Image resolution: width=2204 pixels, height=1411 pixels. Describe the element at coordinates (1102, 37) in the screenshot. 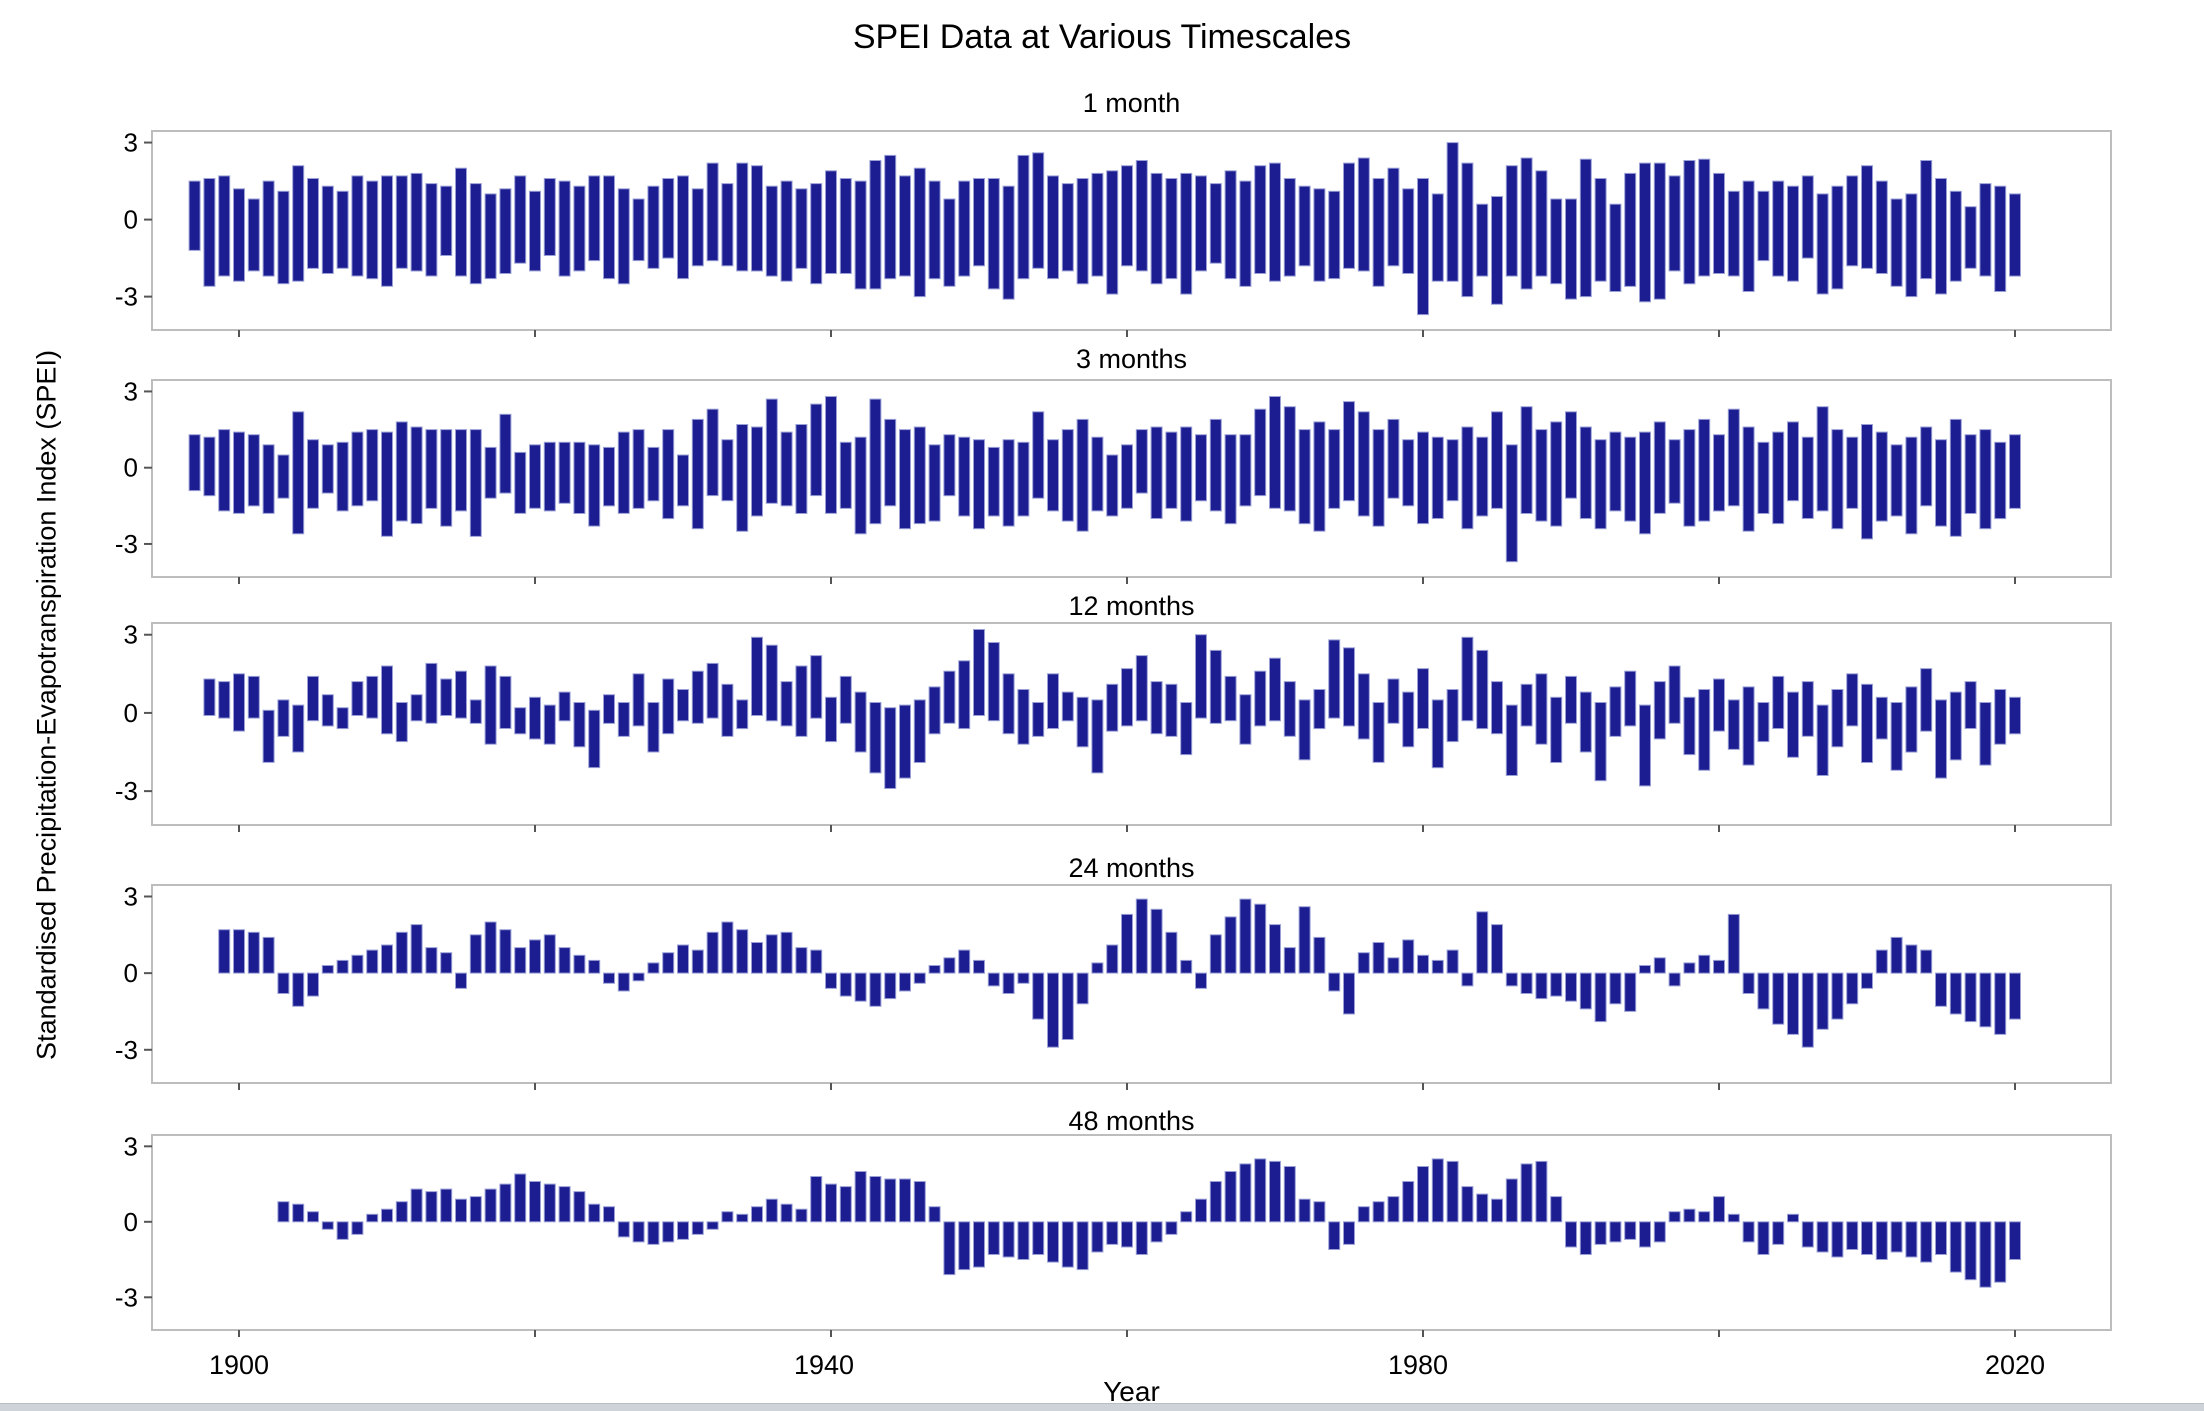

I see `figure-title: SPEI Data at Various Timescales` at that location.